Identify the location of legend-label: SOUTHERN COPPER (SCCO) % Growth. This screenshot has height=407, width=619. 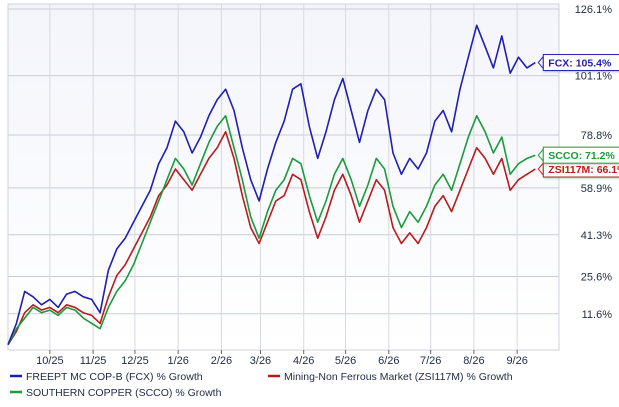
(124, 393).